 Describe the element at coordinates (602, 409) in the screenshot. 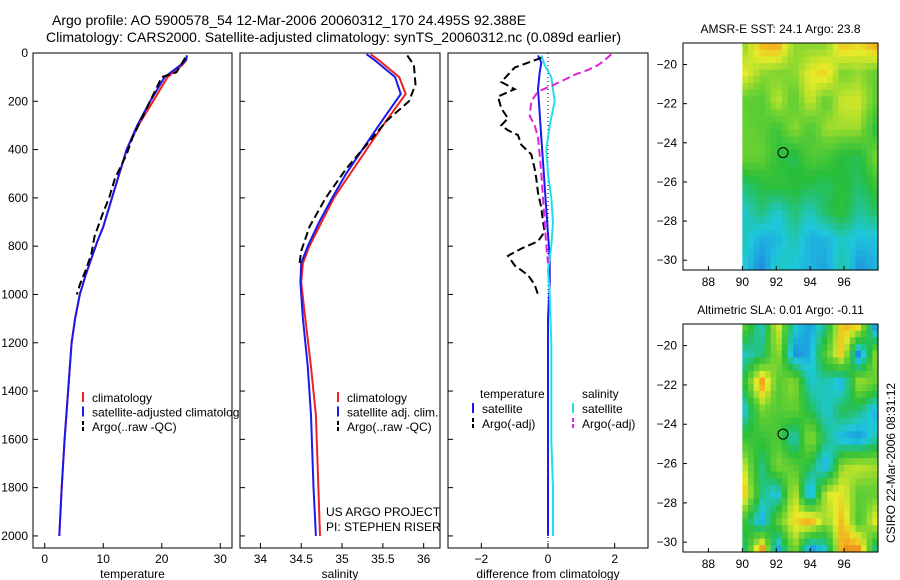

I see `legend-item: satellite` at that location.